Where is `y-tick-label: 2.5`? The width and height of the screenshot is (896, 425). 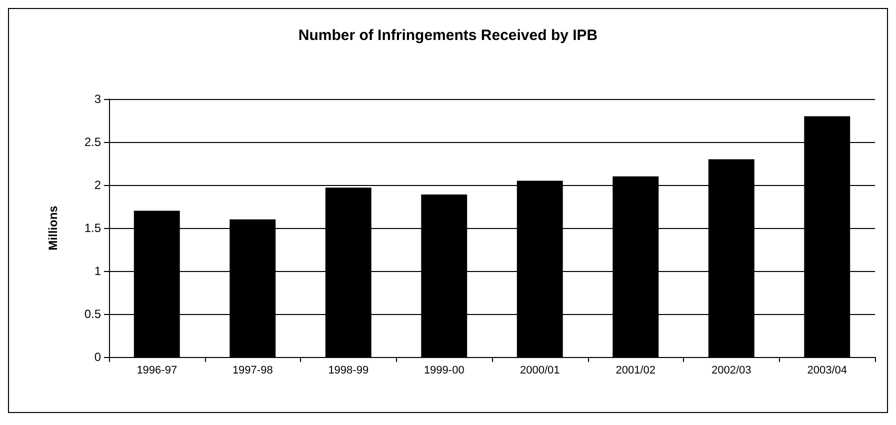 y-tick-label: 2.5 is located at coordinates (93, 142).